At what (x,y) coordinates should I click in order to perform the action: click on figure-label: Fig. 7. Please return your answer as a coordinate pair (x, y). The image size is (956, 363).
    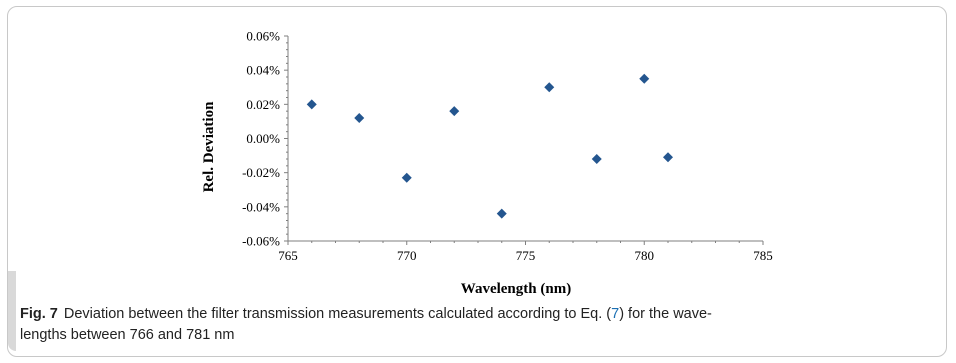
    Looking at the image, I should click on (39, 314).